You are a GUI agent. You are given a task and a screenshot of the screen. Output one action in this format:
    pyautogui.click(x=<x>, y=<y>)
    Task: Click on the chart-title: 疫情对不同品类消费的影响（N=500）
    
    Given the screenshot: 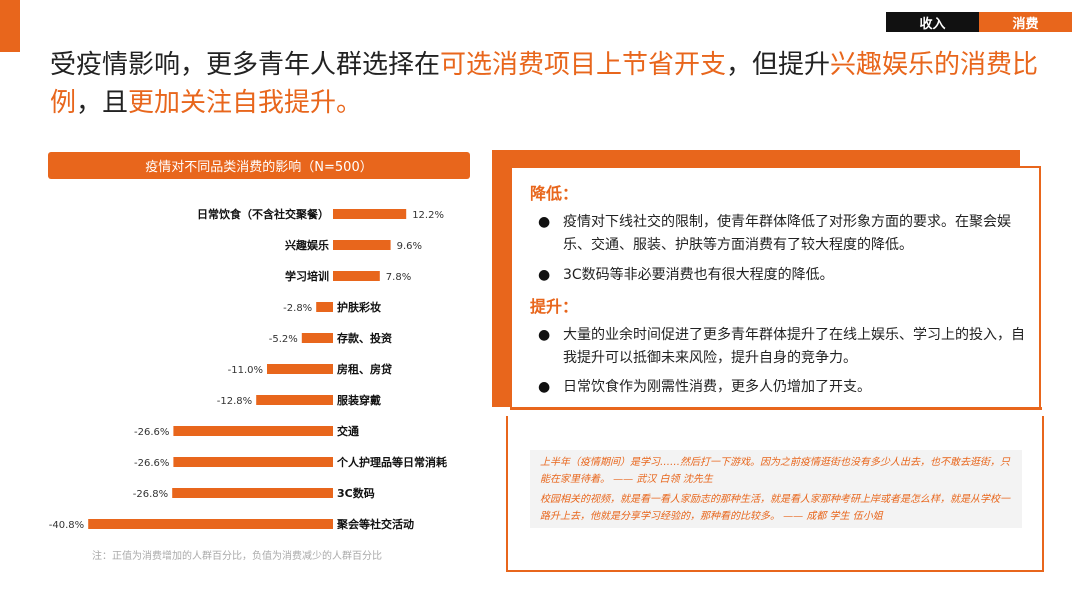 What is the action you would take?
    pyautogui.click(x=259, y=167)
    